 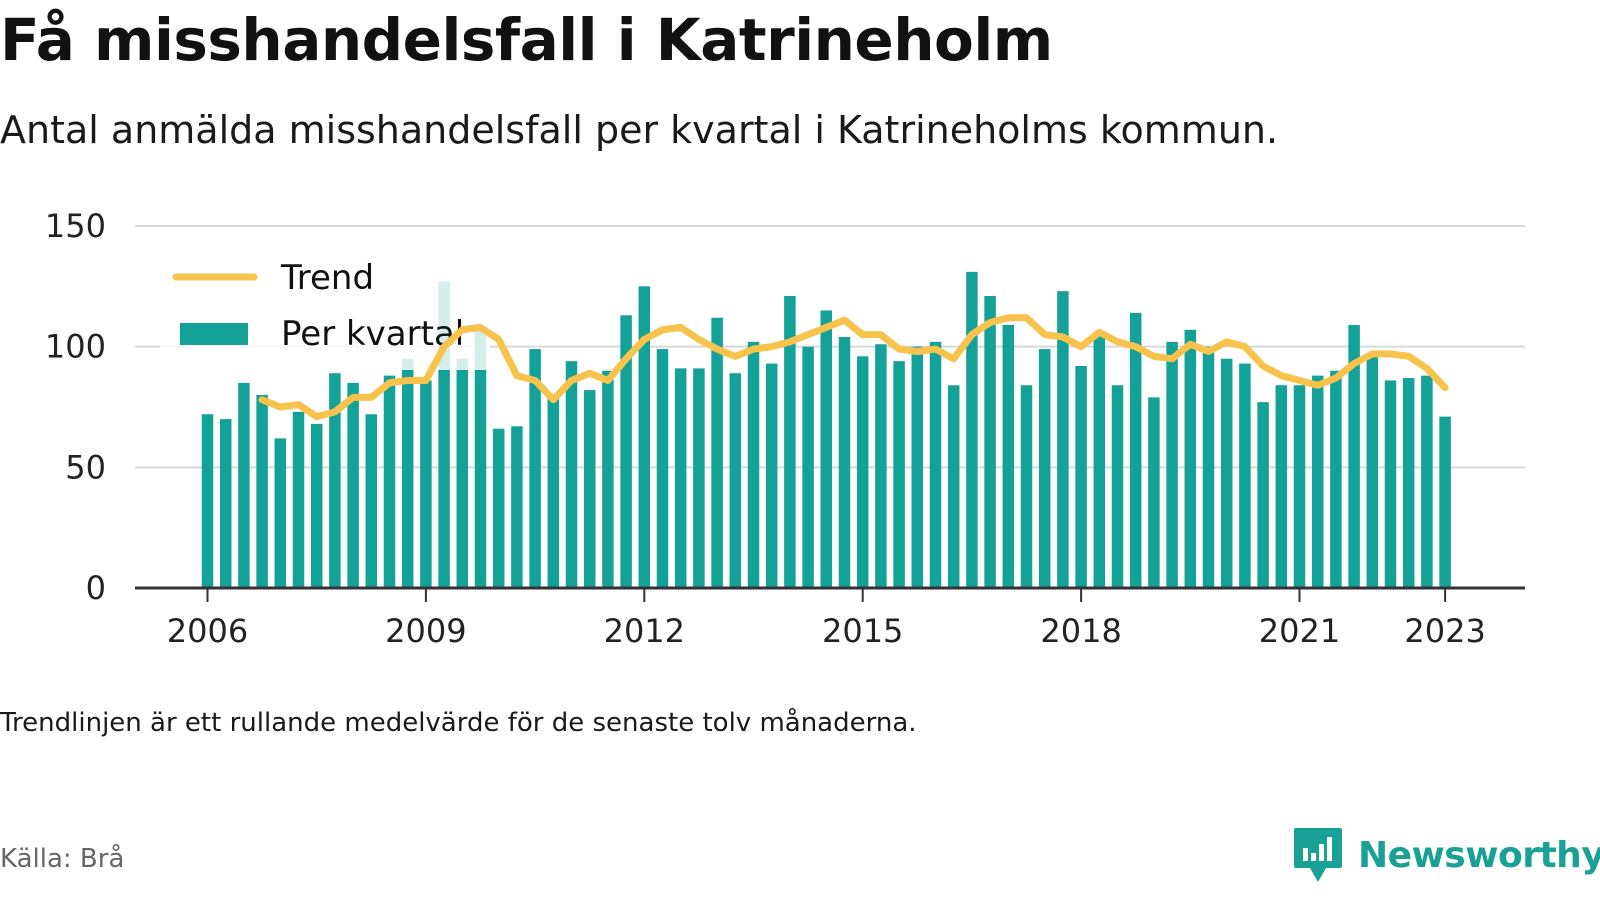 I want to click on chart-title: Få misshandelsfall i Katrineholm, so click(x=526, y=40).